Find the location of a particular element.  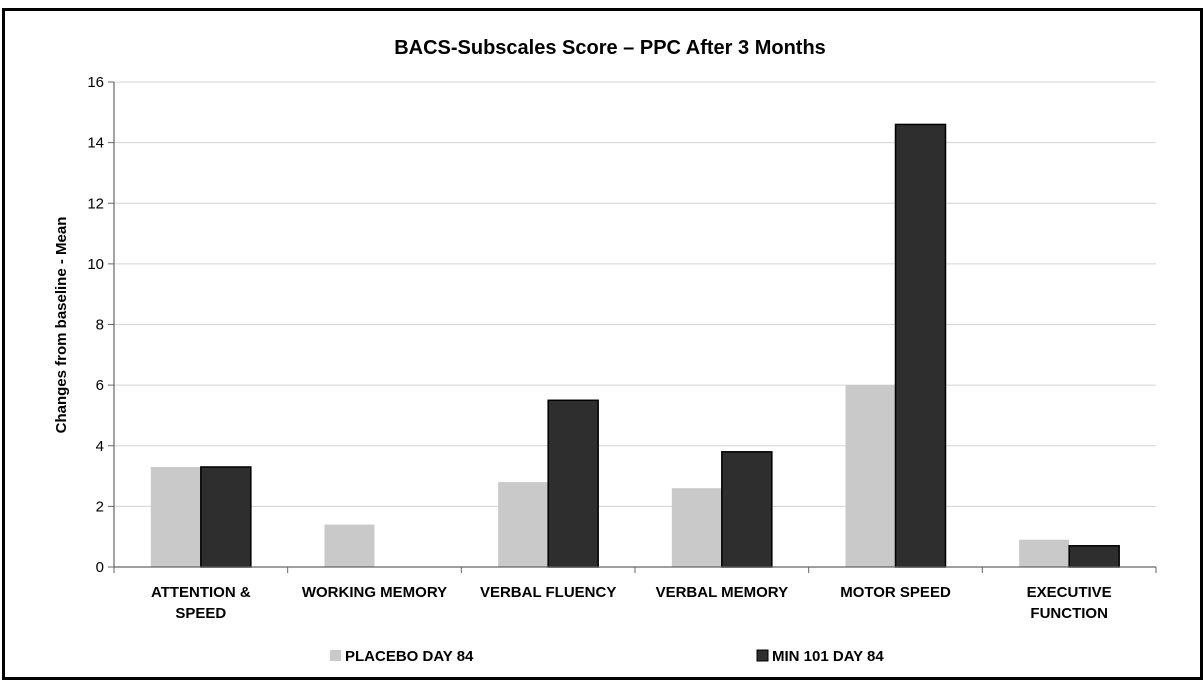

x-tick-label: WORKING MEMORY is located at coordinates (374, 592).